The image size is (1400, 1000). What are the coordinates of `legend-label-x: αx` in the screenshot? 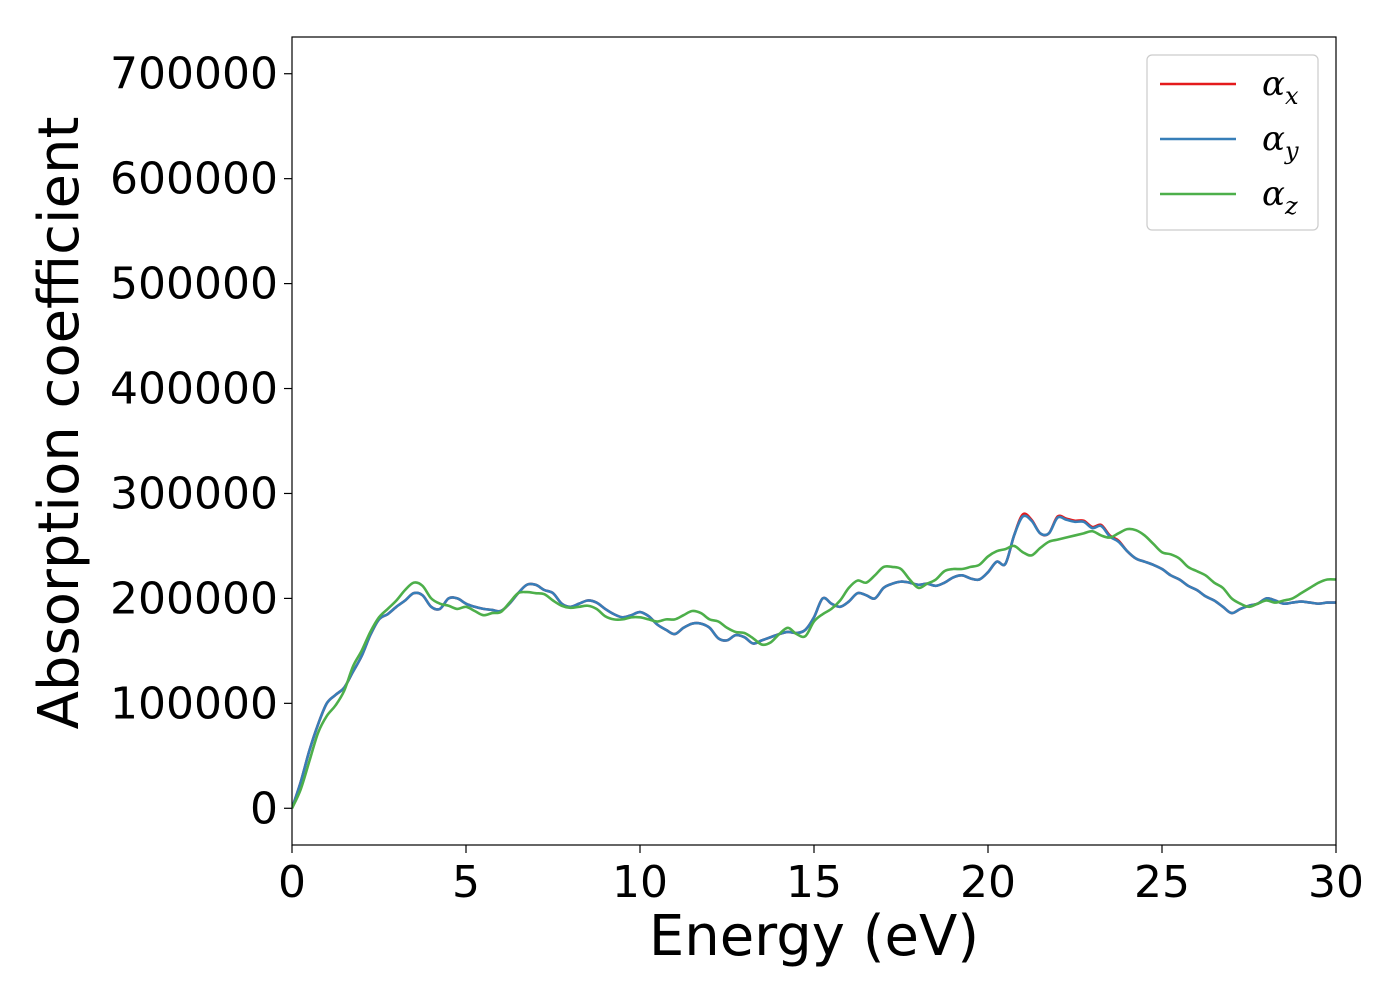 It's located at (1280, 87).